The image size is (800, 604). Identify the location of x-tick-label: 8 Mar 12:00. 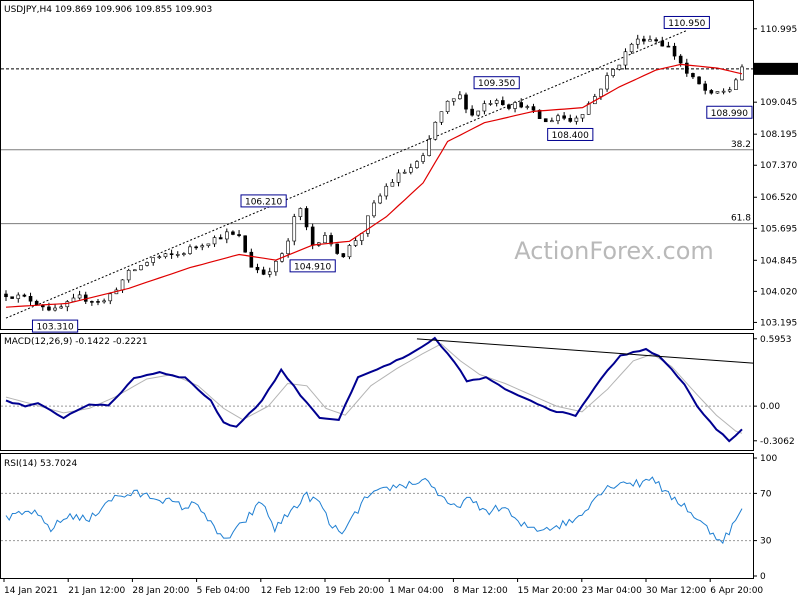
(480, 591).